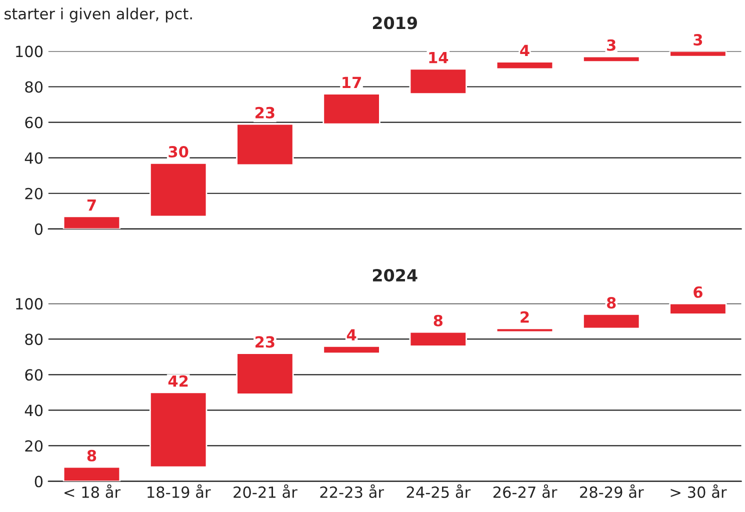 Image resolution: width=745 pixels, height=512 pixels. I want to click on x-tick-label: 26-27 år, so click(525, 491).